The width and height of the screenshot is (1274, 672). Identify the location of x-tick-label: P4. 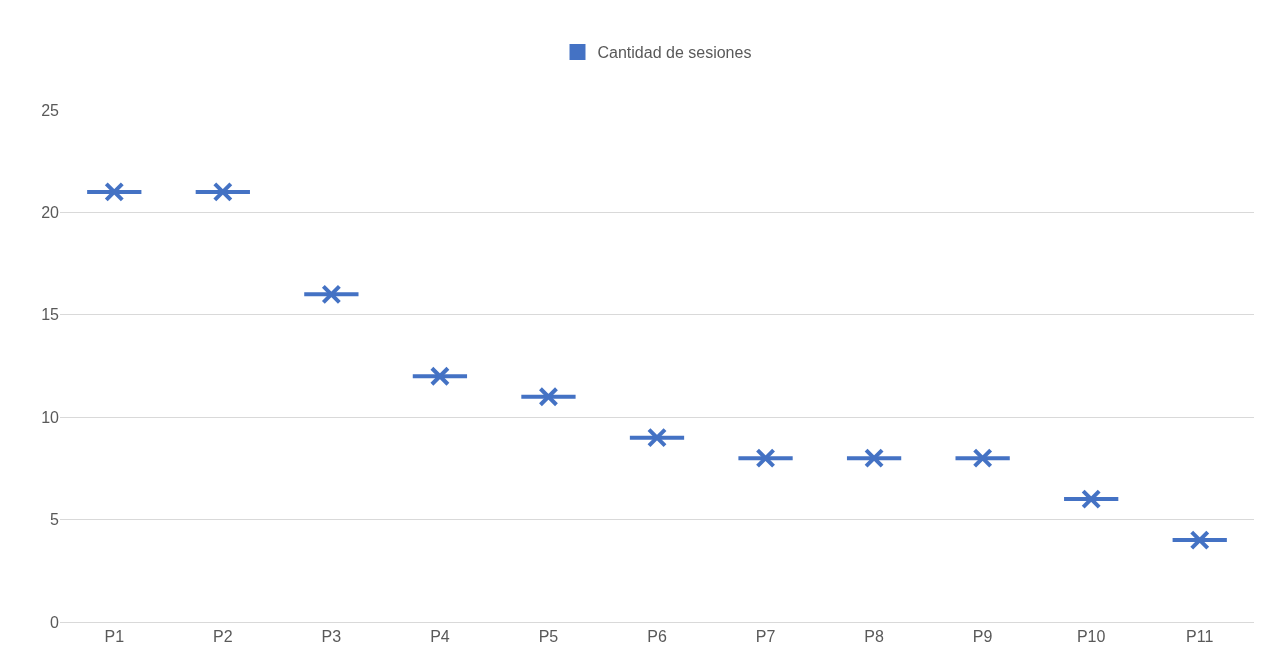
(440, 637).